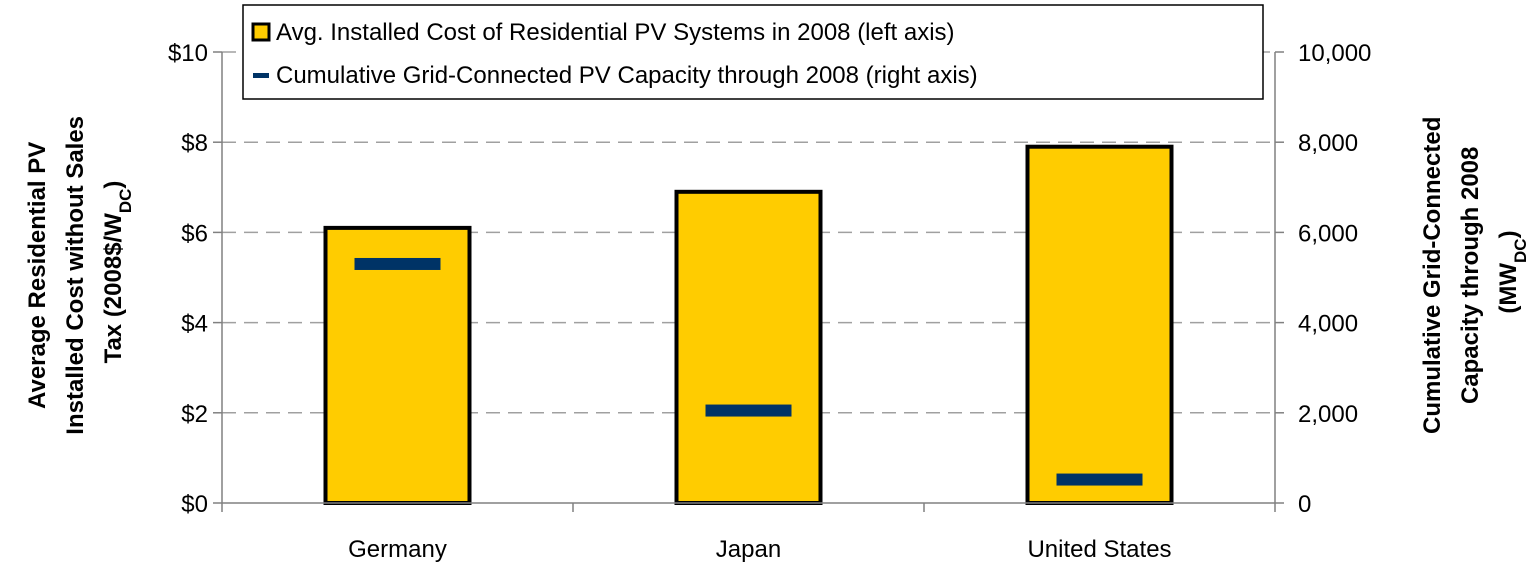  I want to click on left-tick-label: $4, so click(194, 324).